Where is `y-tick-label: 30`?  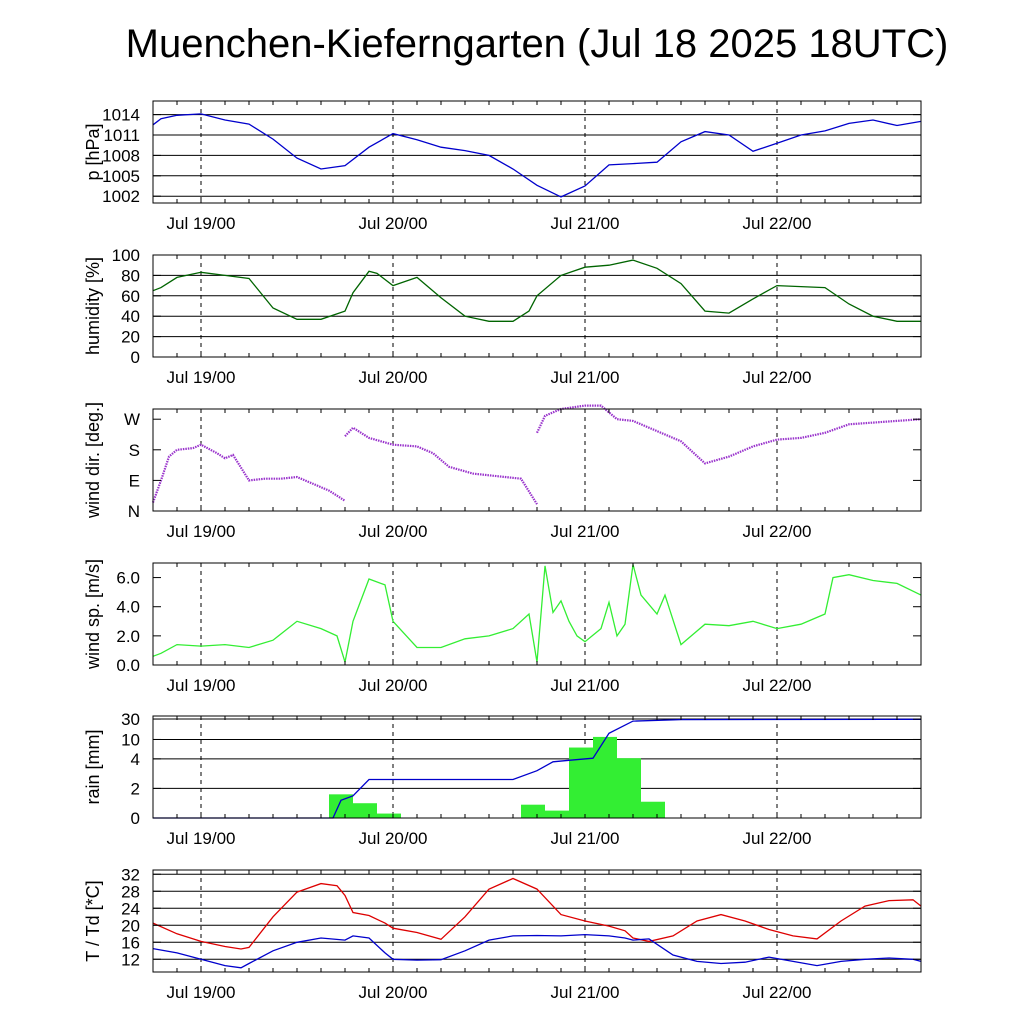 y-tick-label: 30 is located at coordinates (130, 719).